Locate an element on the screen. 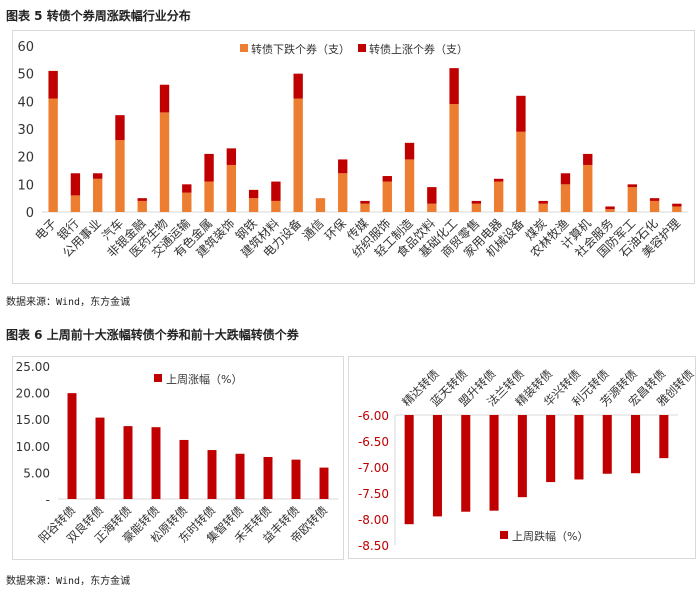 The image size is (700, 598). y-tick-label: 15.00 is located at coordinates (33, 420).